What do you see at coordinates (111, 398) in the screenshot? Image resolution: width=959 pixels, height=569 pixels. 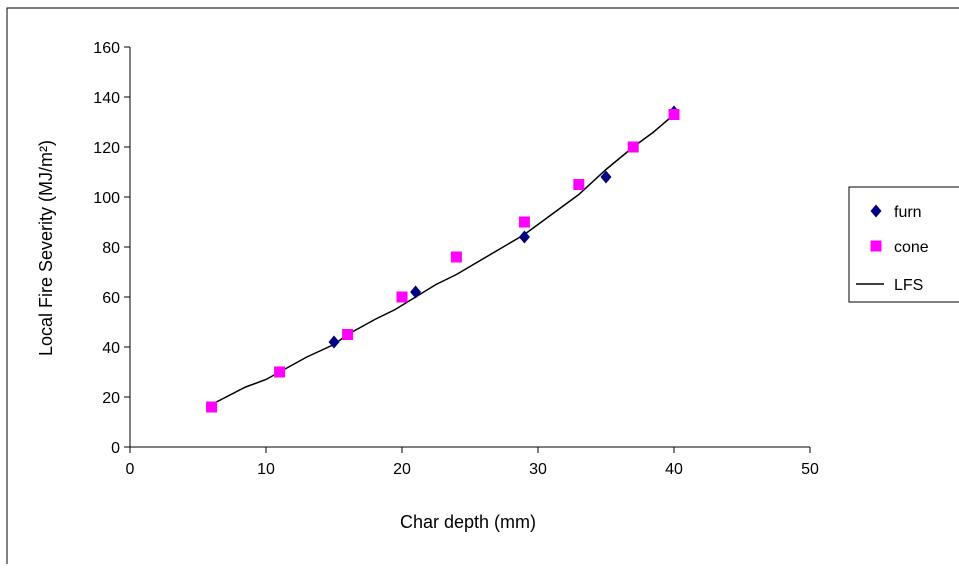 I see `y-tick-label: 20` at bounding box center [111, 398].